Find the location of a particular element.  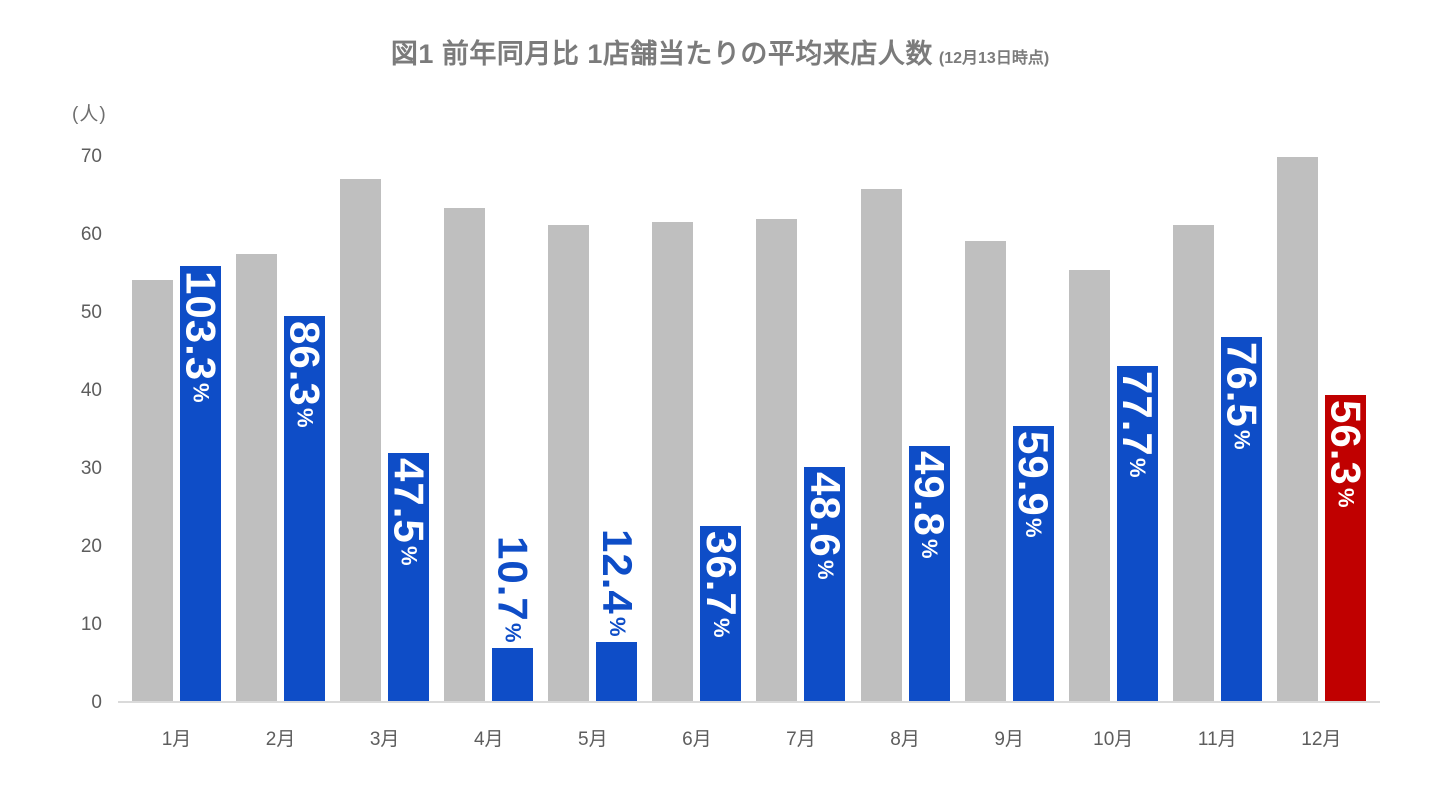

x-tick-label: 11月 is located at coordinates (1217, 739).